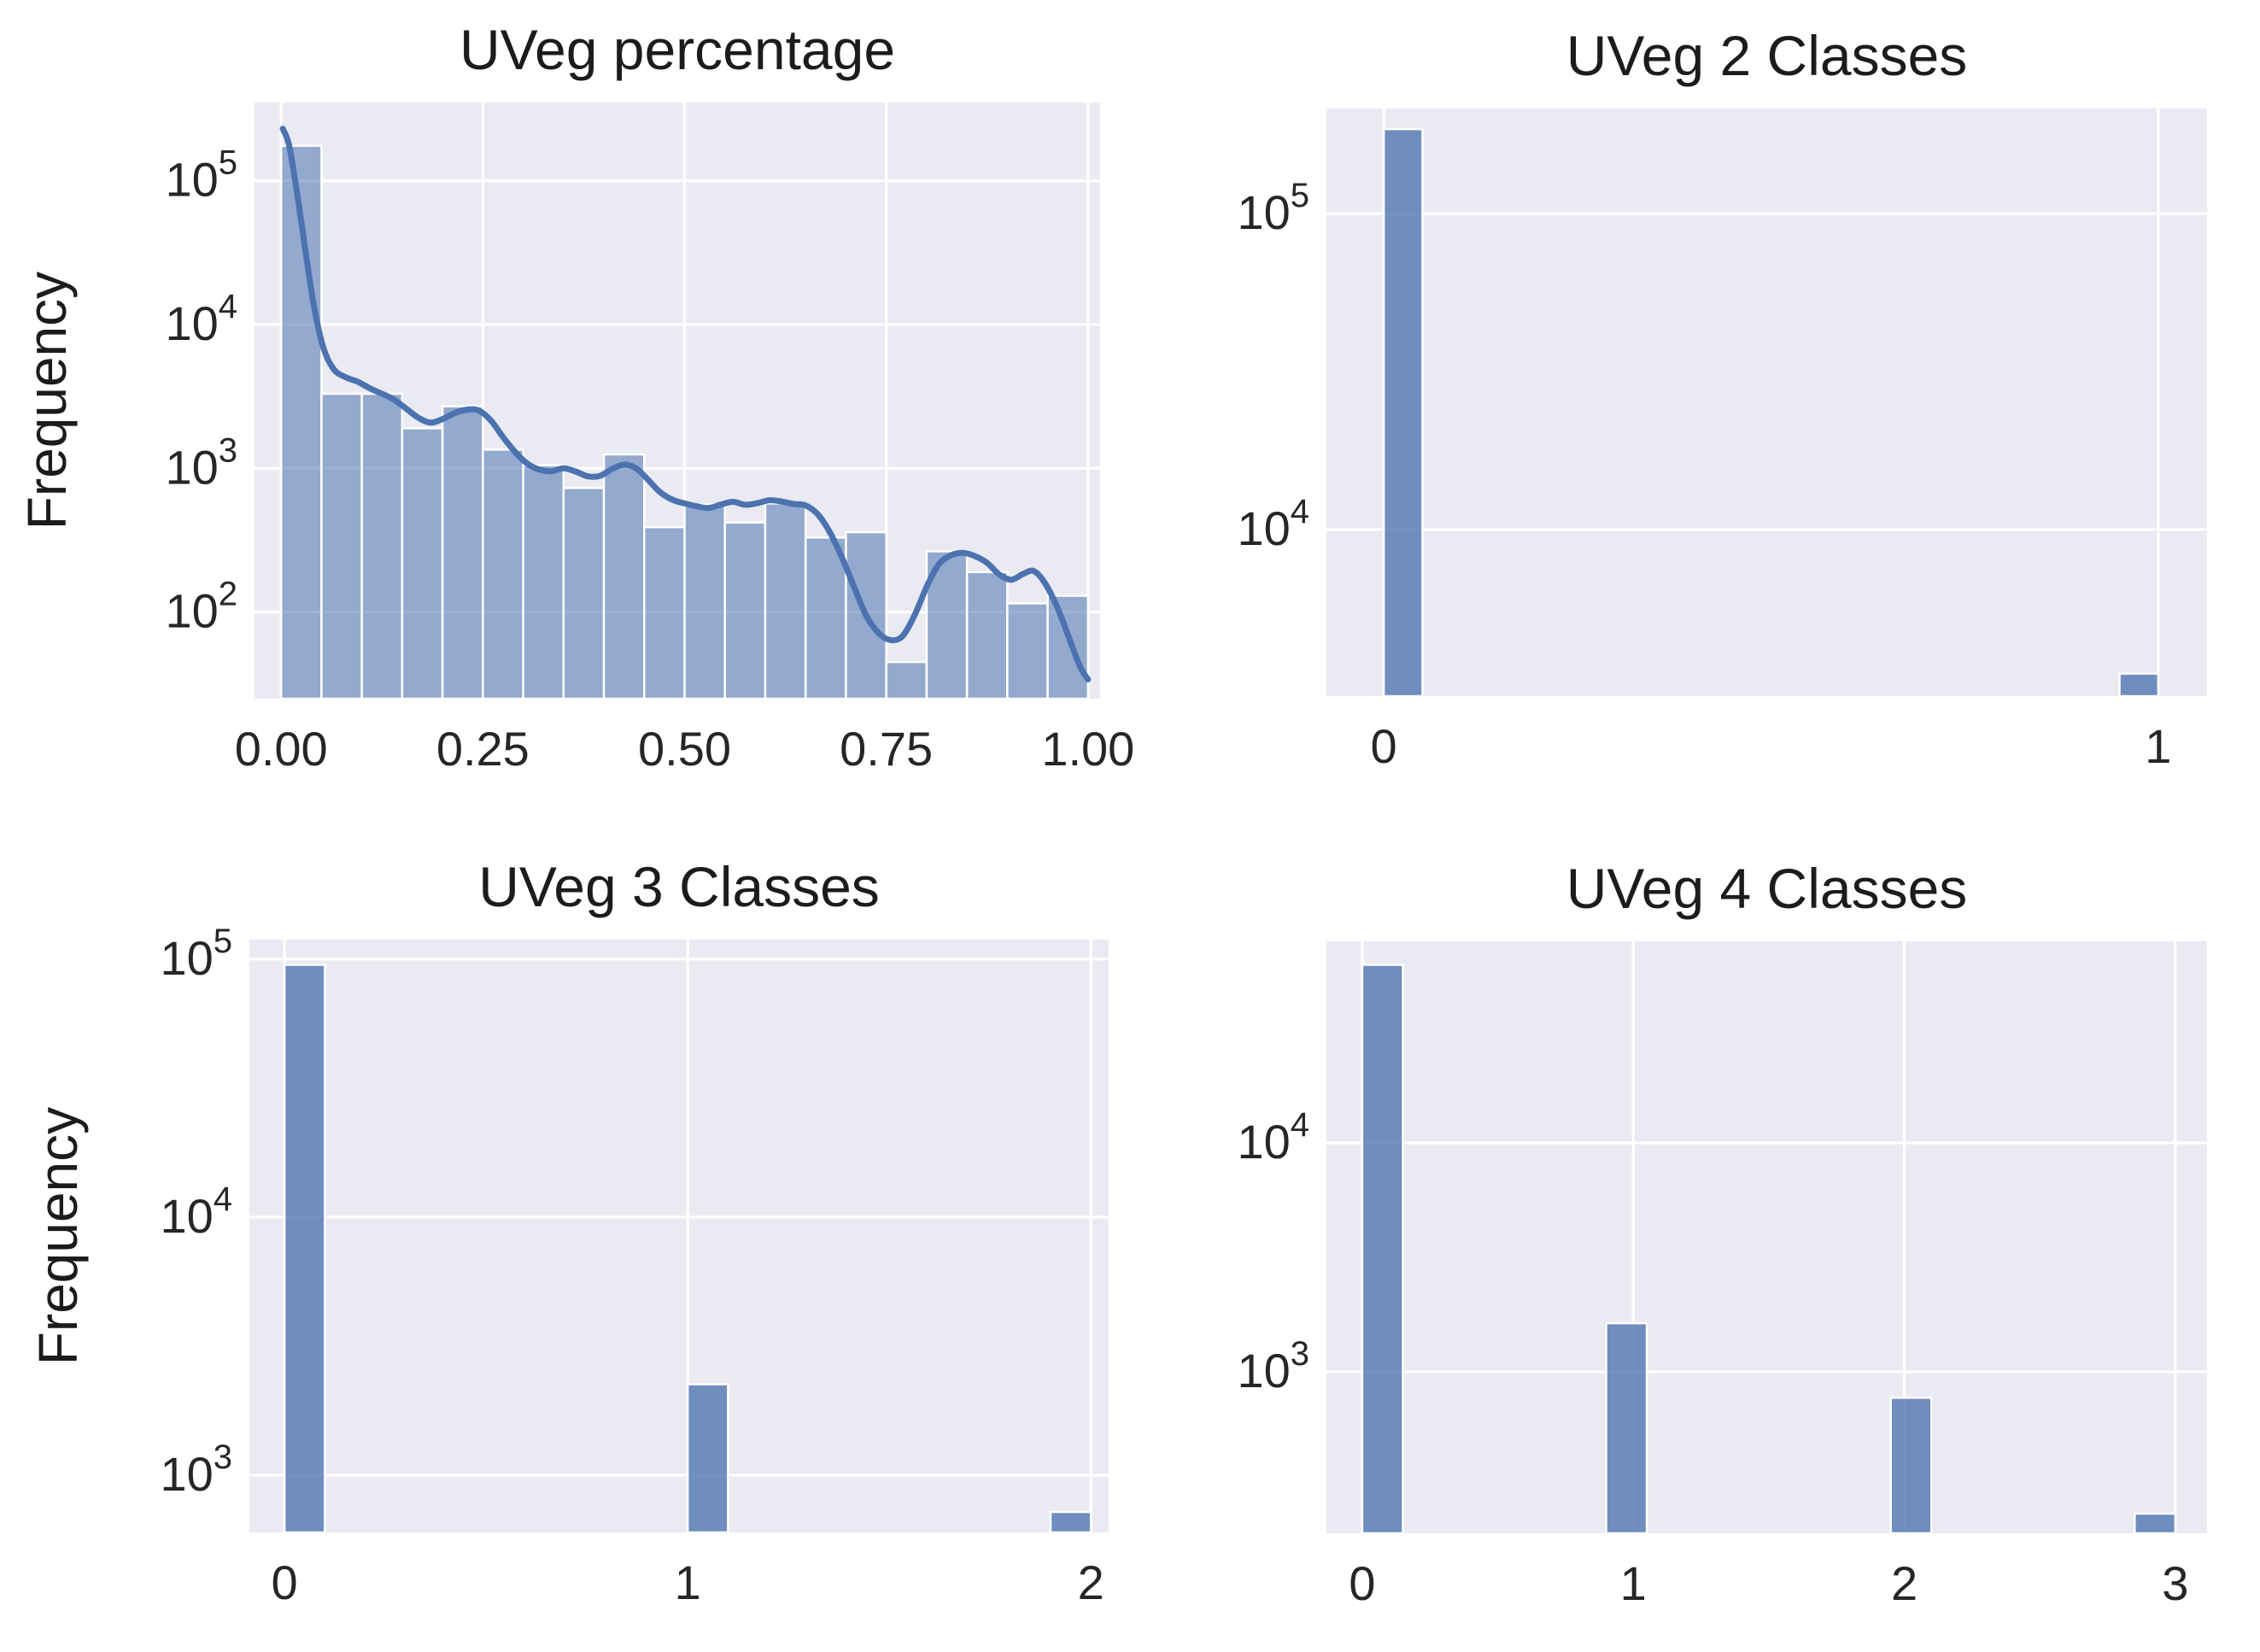 Image resolution: width=2260 pixels, height=1652 pixels. I want to click on kde-curve, so click(685, 404).